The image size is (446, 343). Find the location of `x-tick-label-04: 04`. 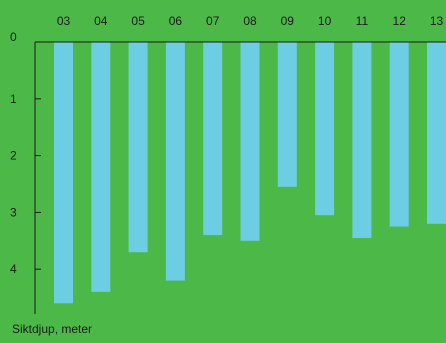

x-tick-label-04: 04 is located at coordinates (101, 21).